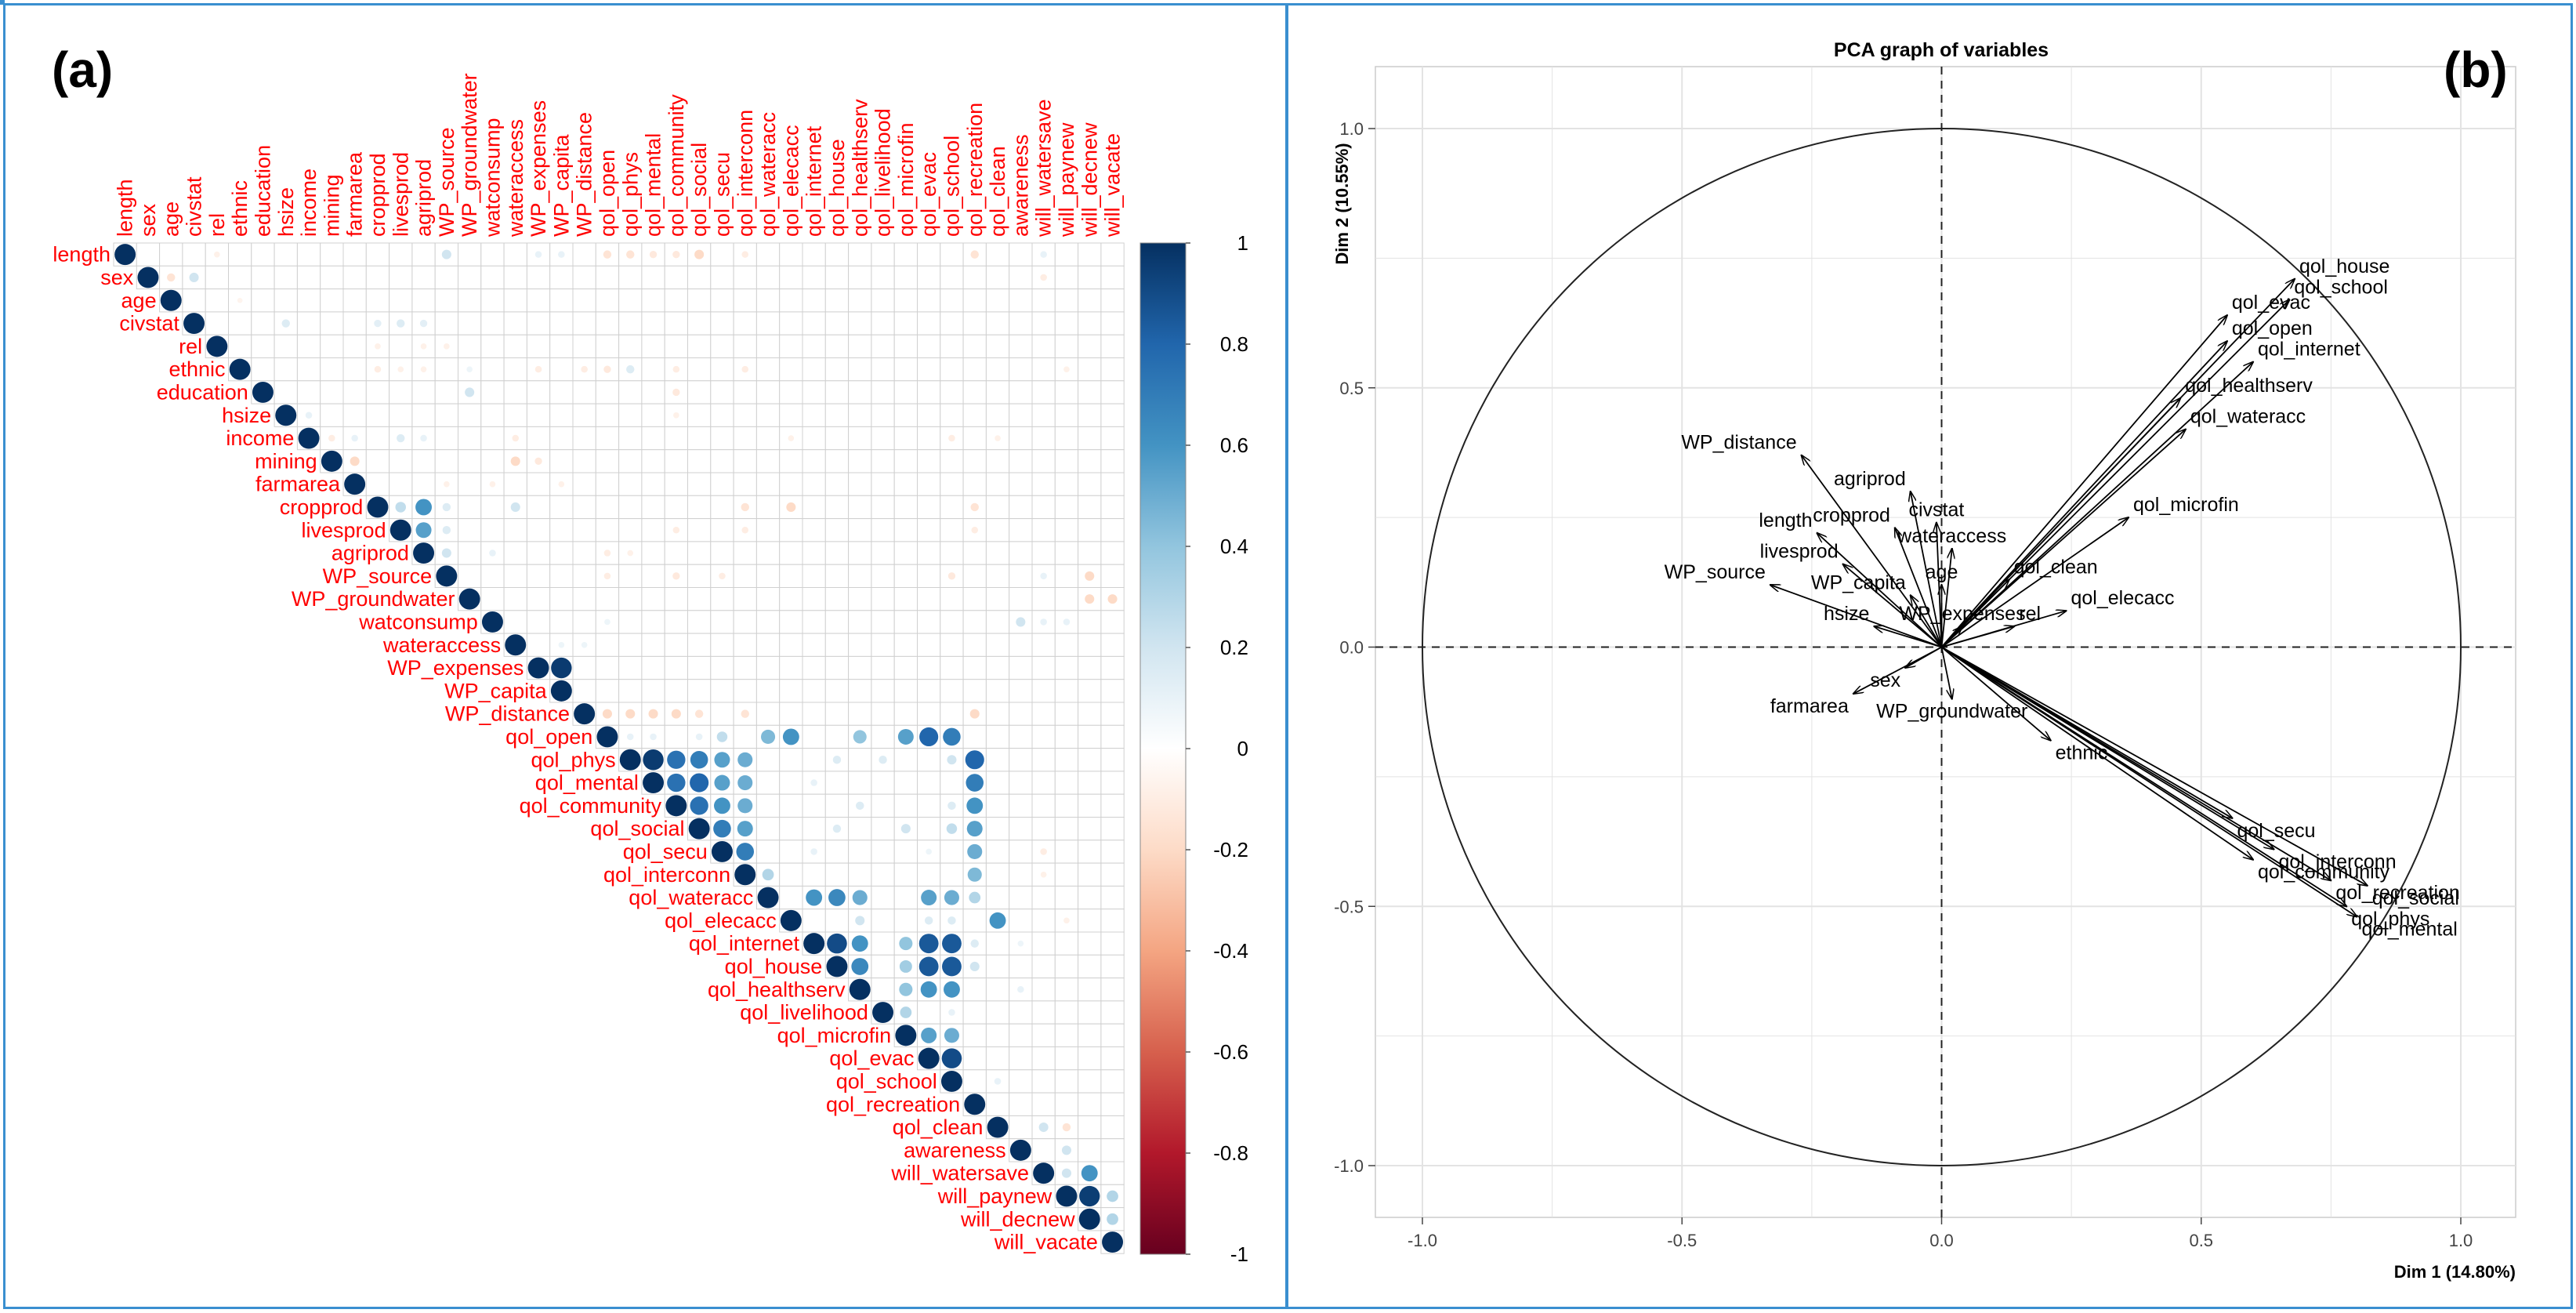 The width and height of the screenshot is (2576, 1313). I want to click on pca-vector-label: qol_elecacc, so click(2123, 598).